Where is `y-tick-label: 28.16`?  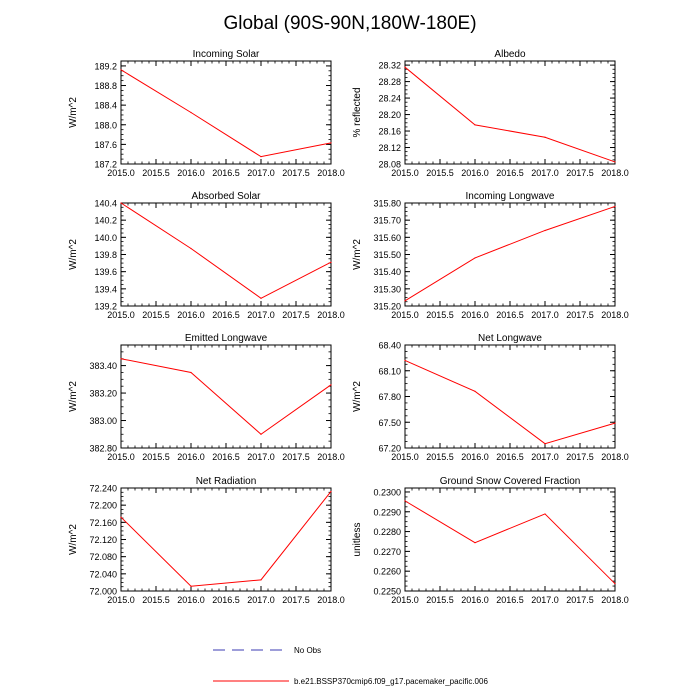 y-tick-label: 28.16 is located at coordinates (389, 132).